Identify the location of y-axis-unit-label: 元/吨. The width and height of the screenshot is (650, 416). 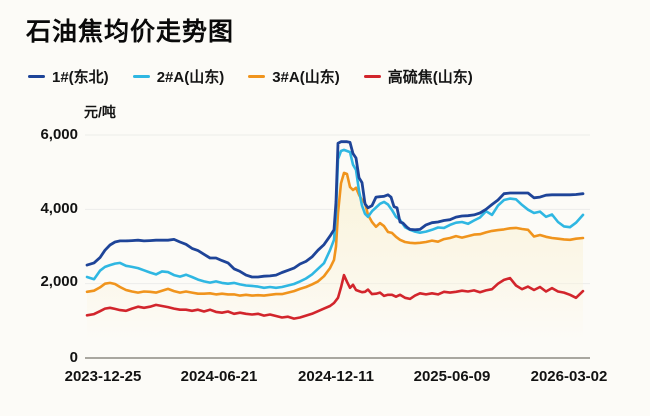
(100, 112).